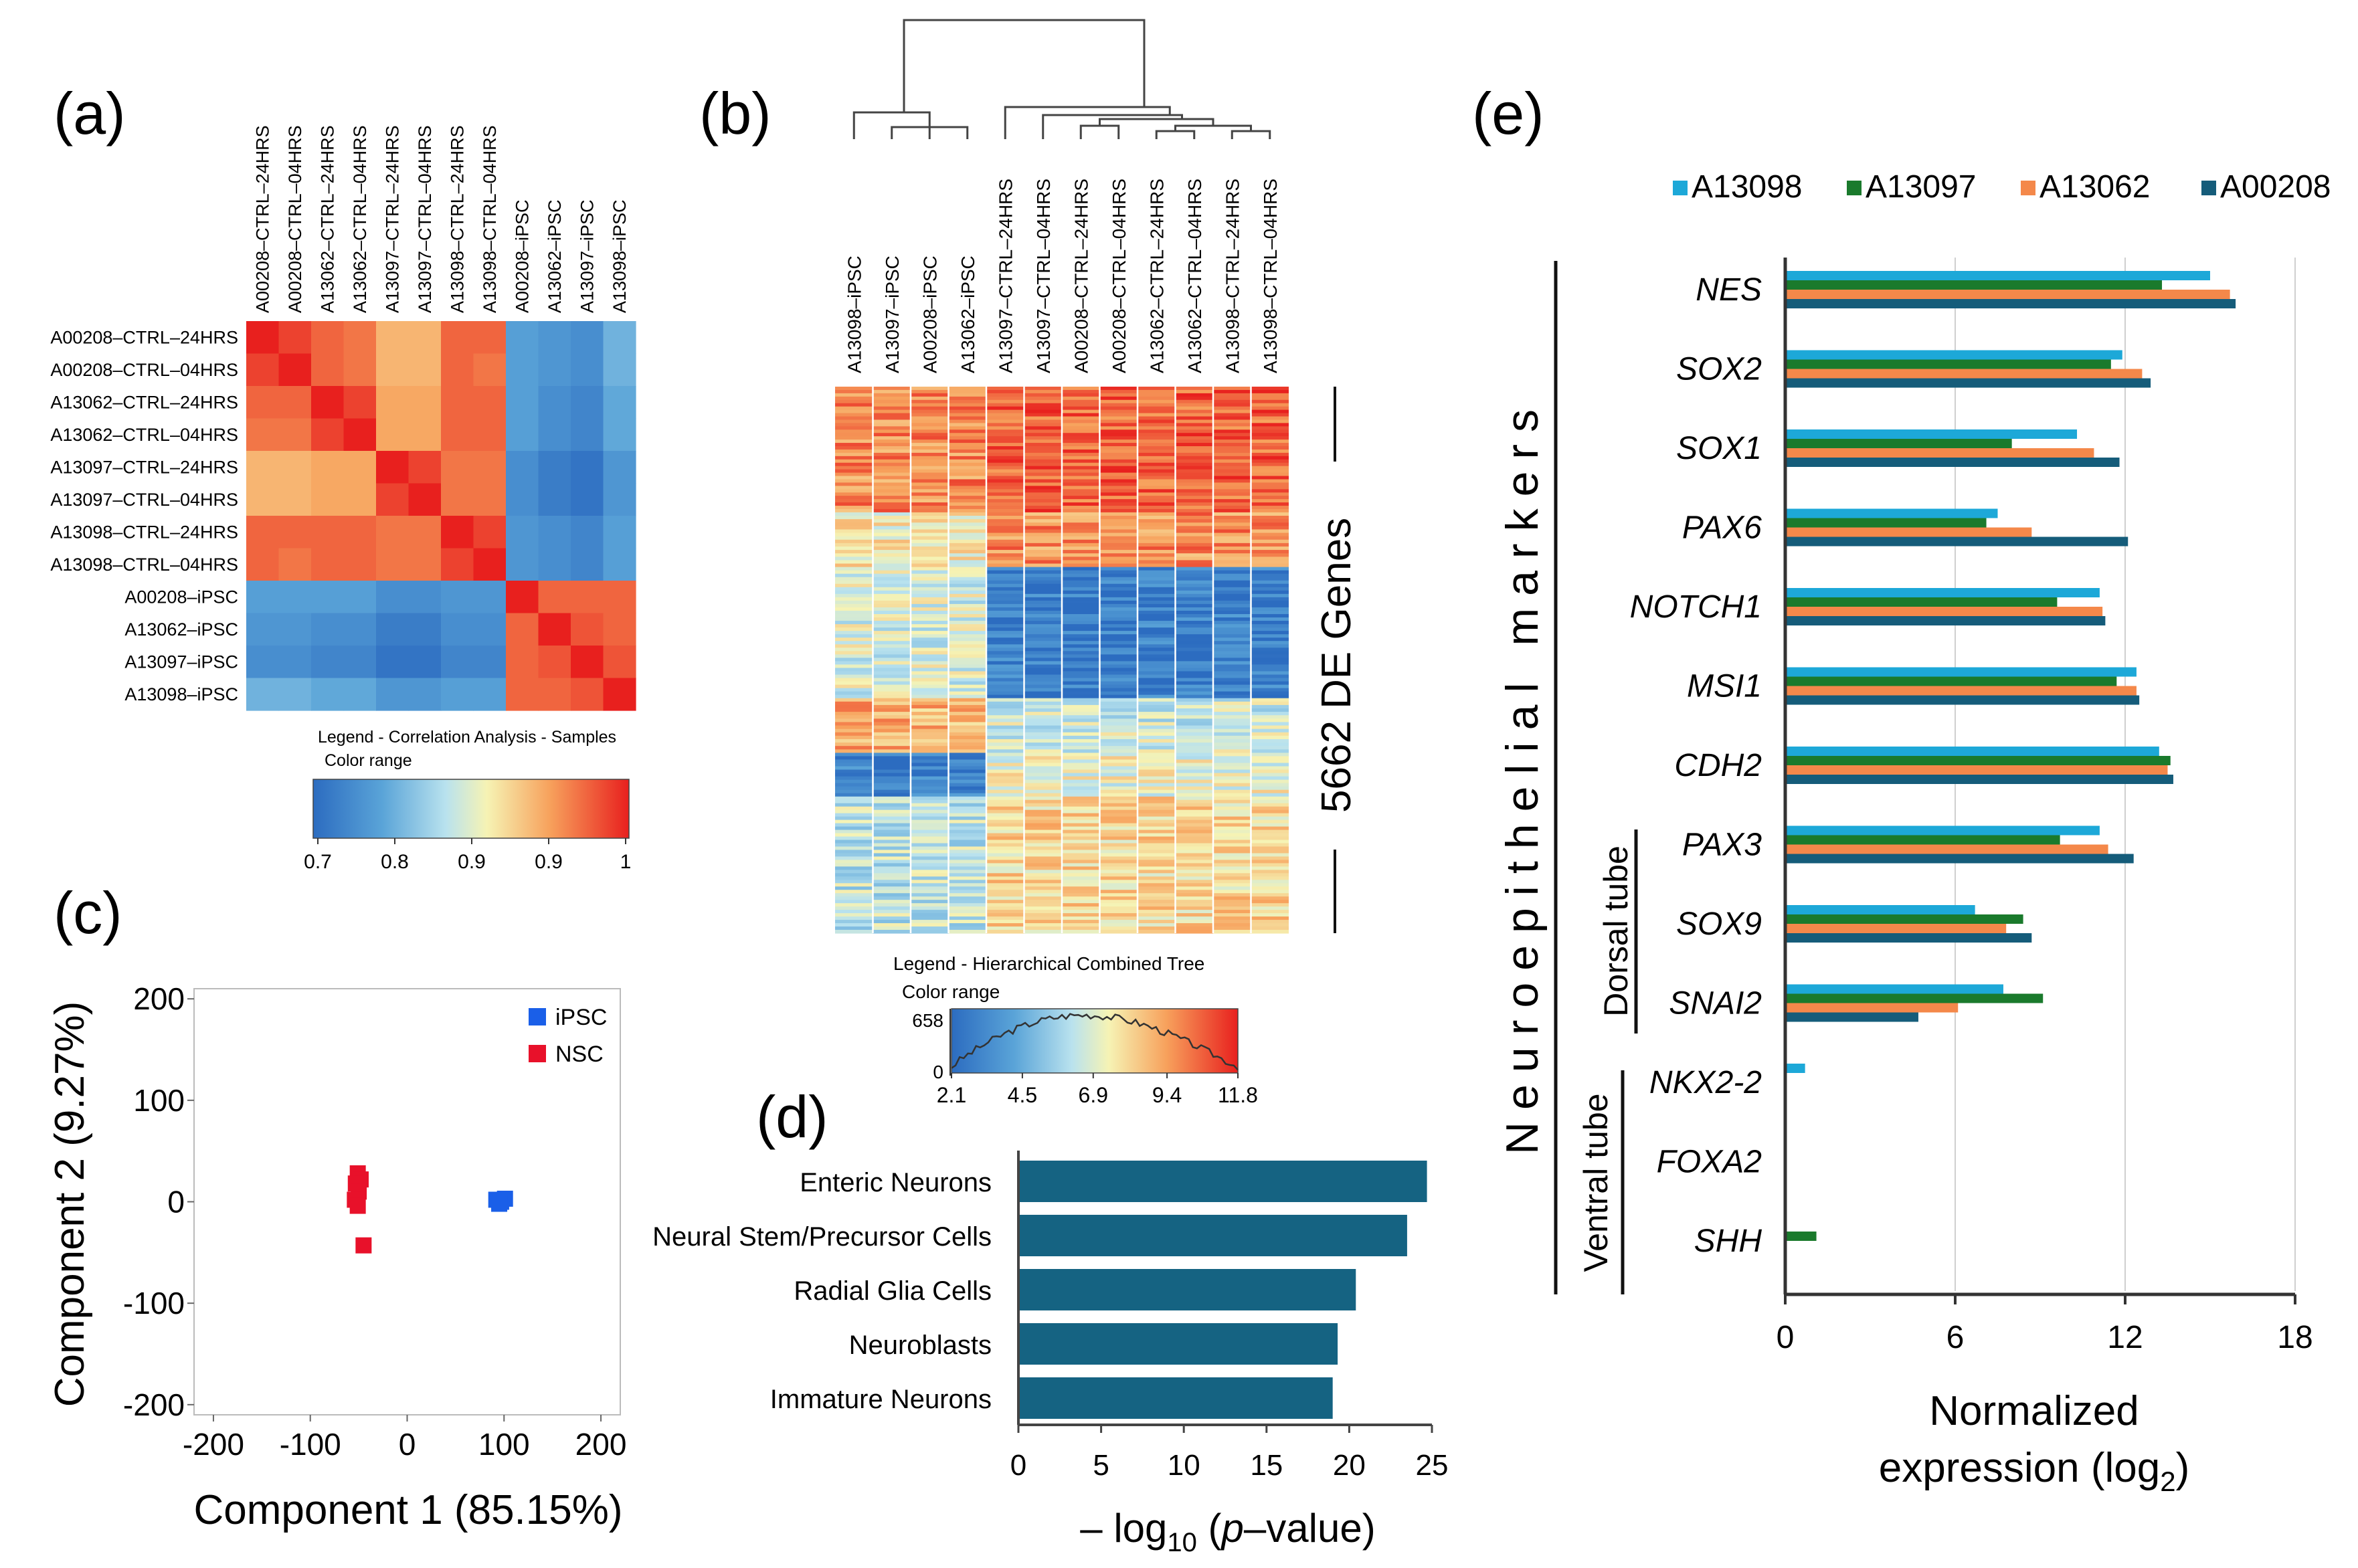  What do you see at coordinates (1962, 700) in the screenshot?
I see `panel-e-bar-msi1-a00208` at bounding box center [1962, 700].